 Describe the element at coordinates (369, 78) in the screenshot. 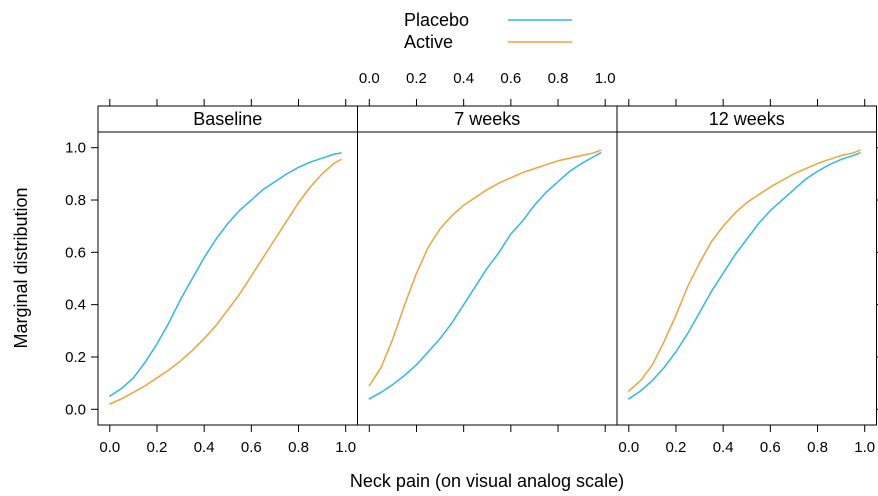

I see `x-tick-label-top: 0.0` at that location.